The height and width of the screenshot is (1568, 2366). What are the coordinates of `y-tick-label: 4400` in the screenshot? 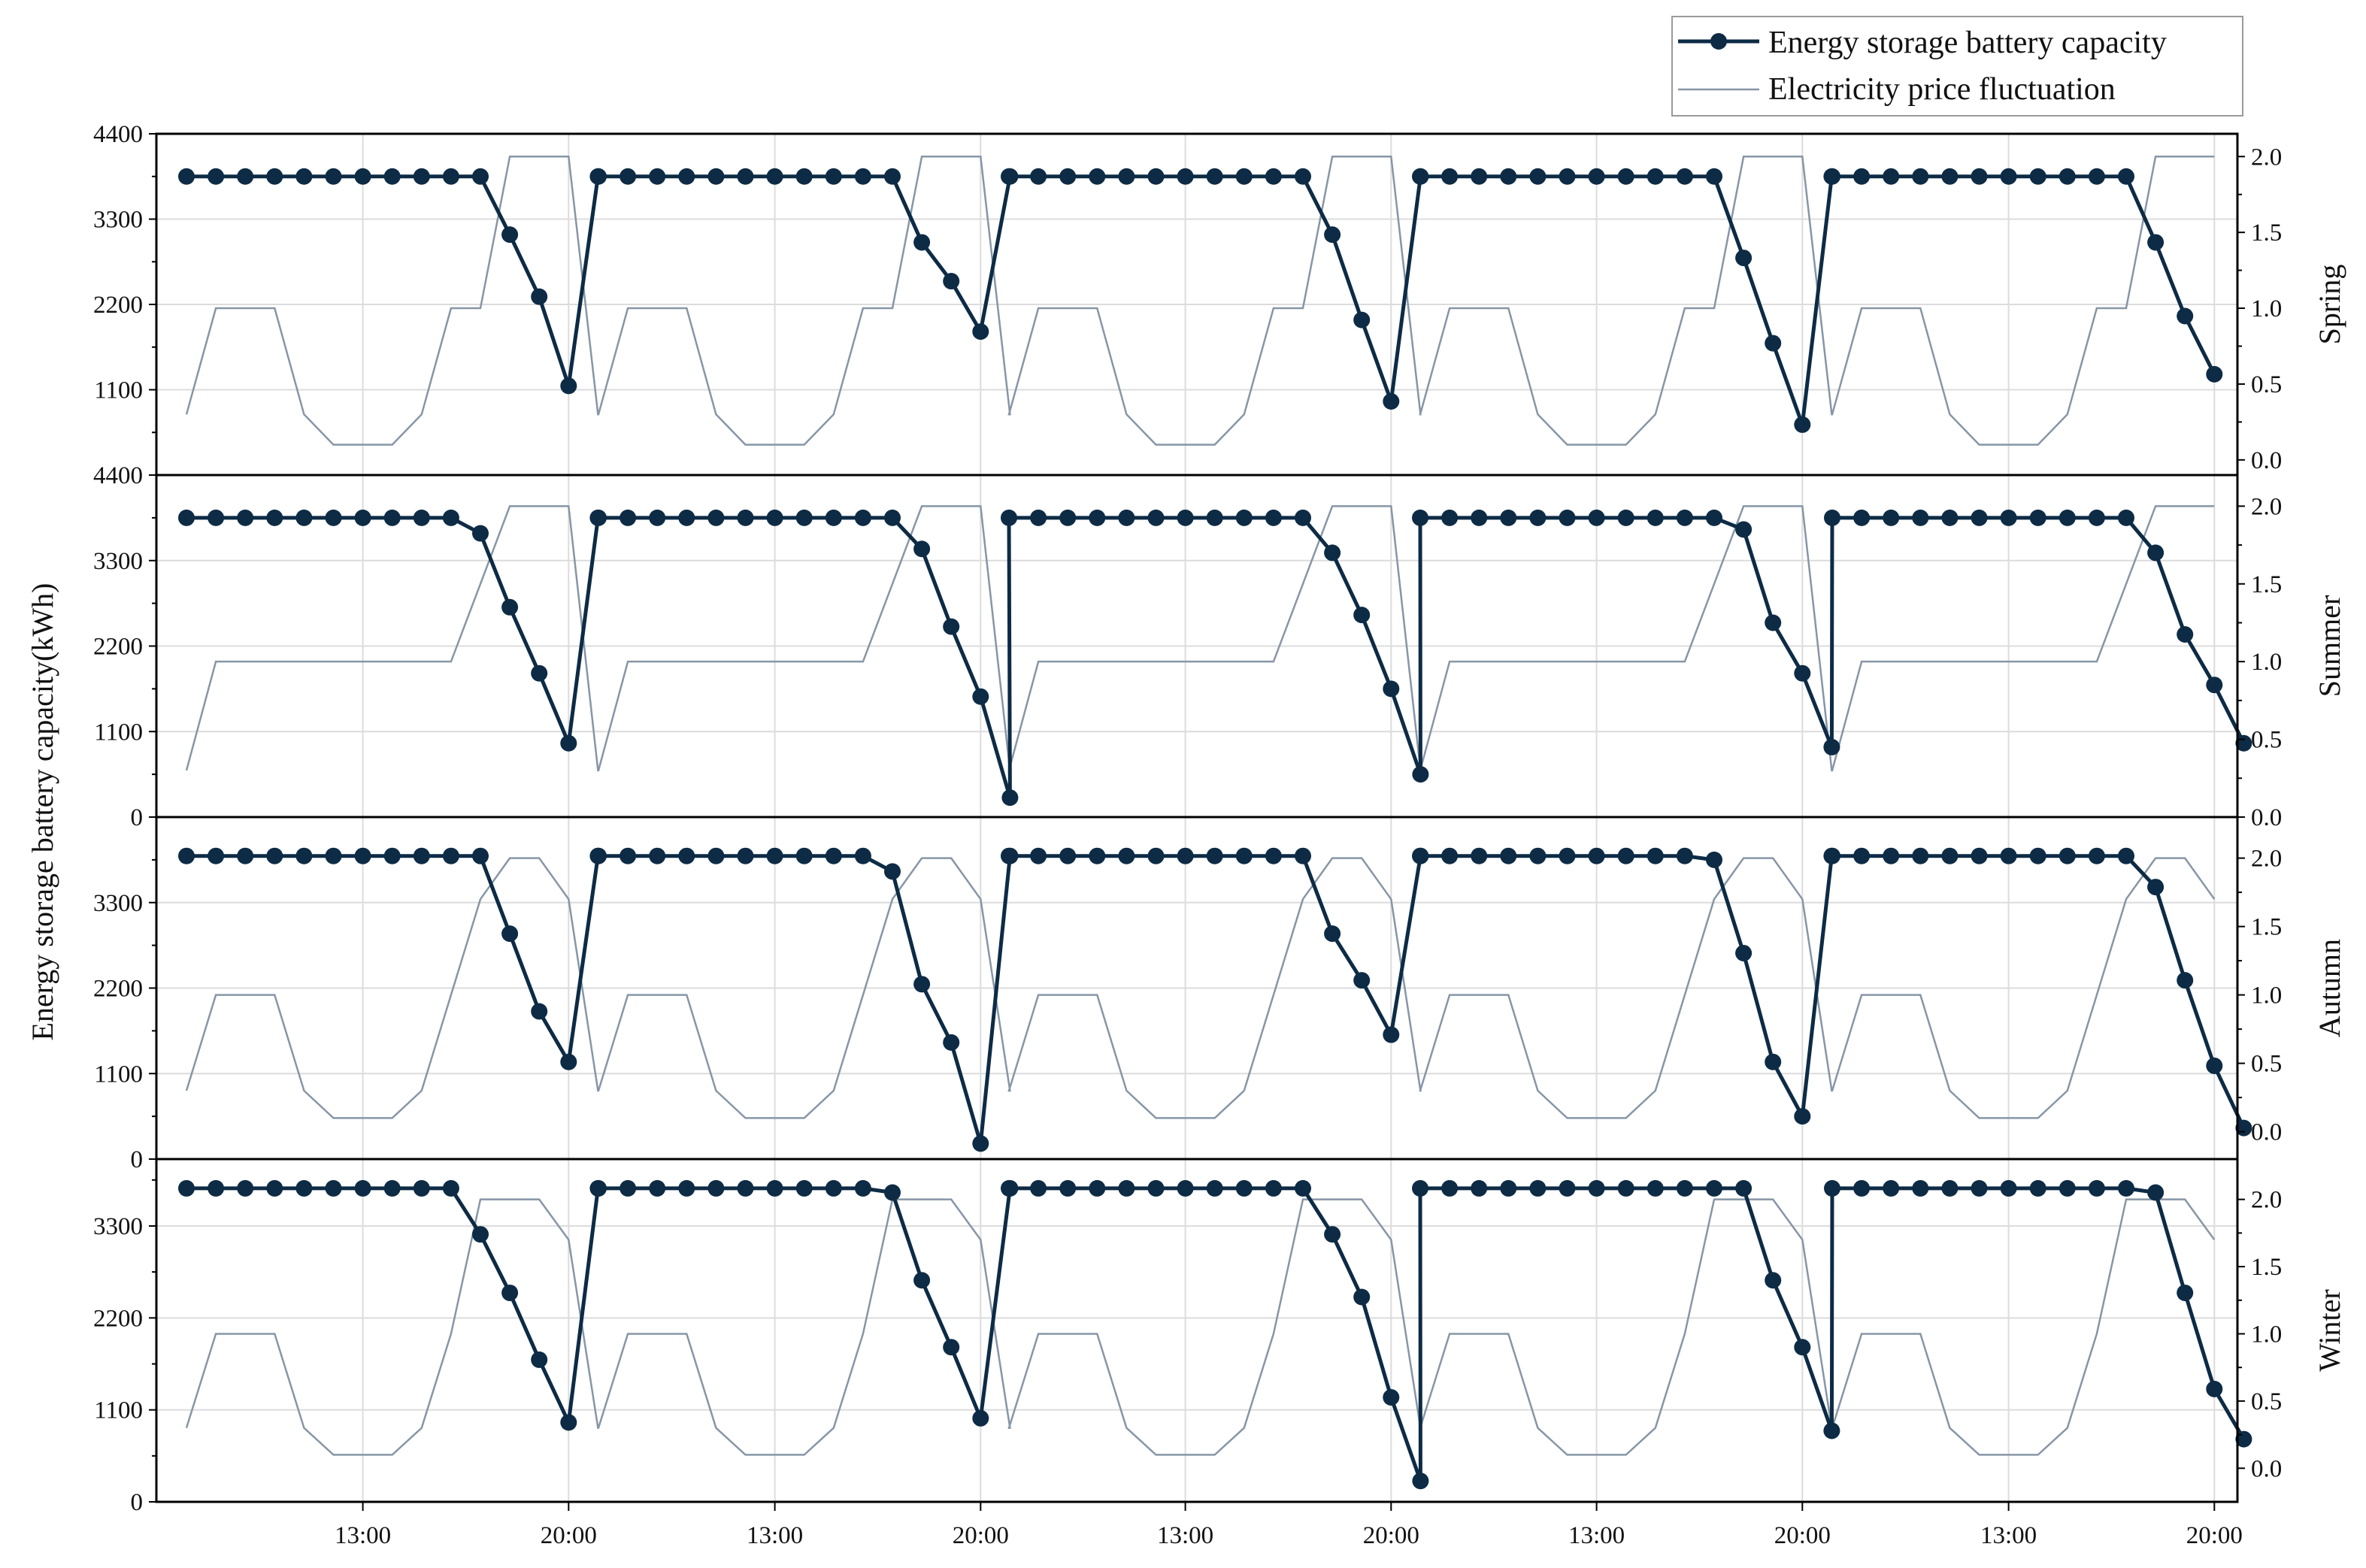 It's located at (118, 475).